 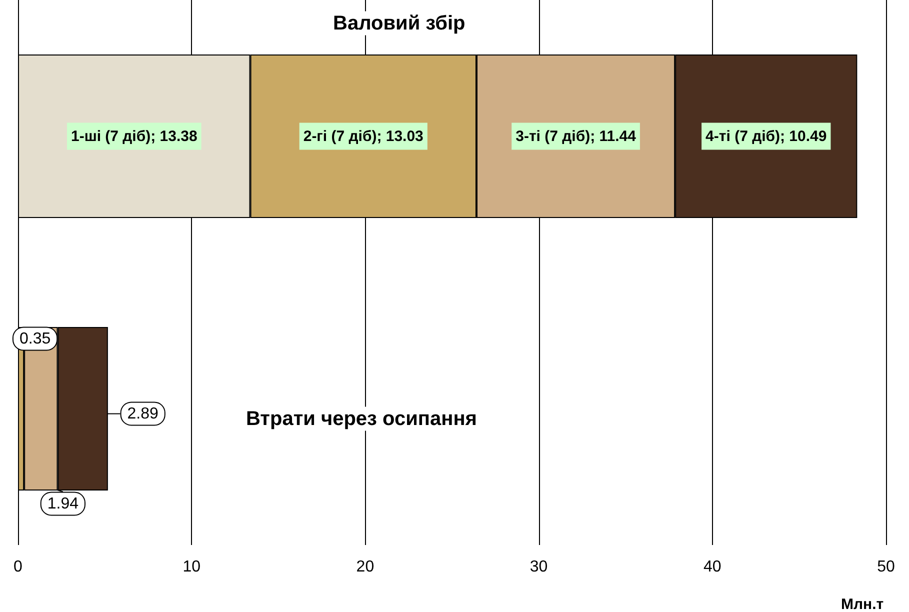 I want to click on x-tick-label: 50, so click(x=886, y=567).